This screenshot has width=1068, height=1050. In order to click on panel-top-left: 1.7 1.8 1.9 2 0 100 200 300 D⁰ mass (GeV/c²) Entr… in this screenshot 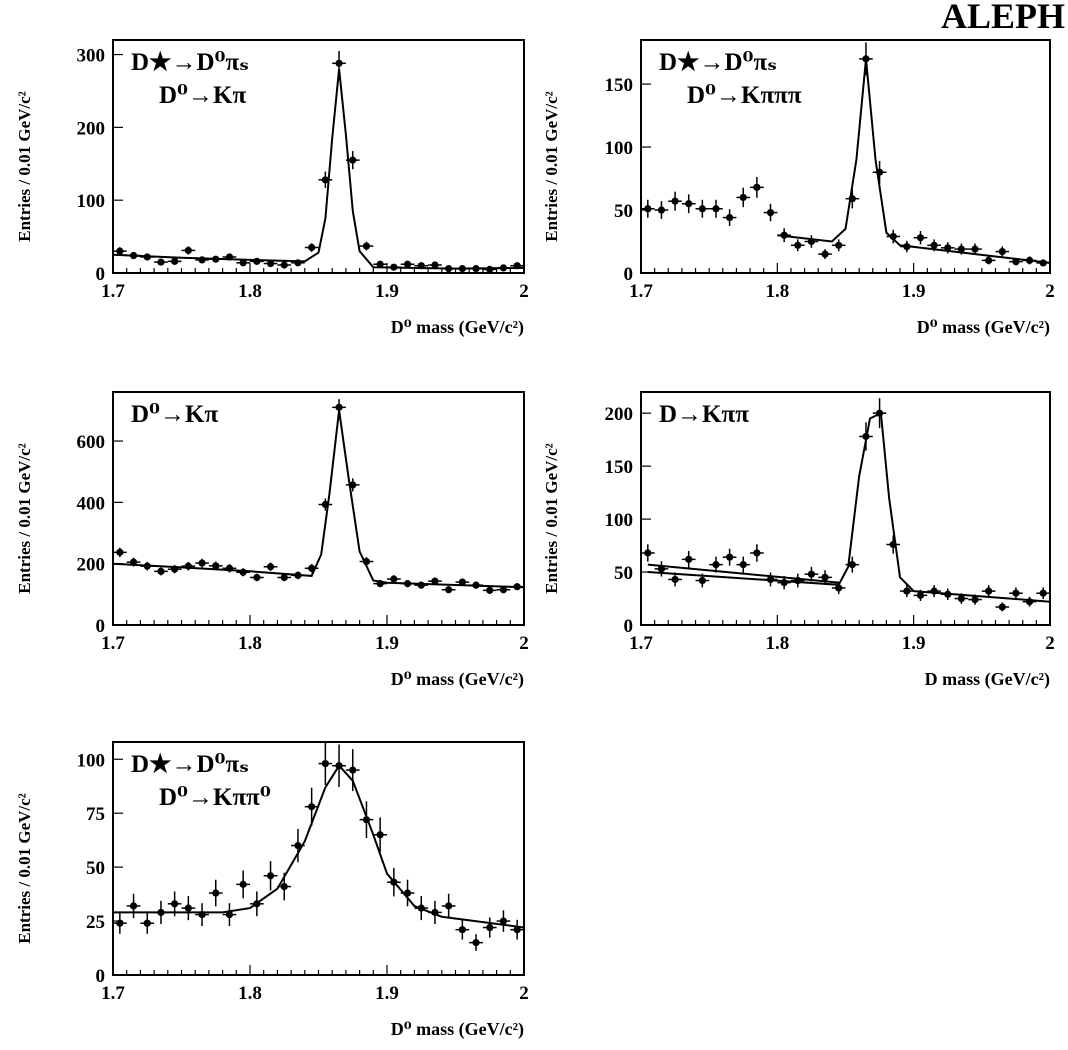, I will do `click(272, 188)`.